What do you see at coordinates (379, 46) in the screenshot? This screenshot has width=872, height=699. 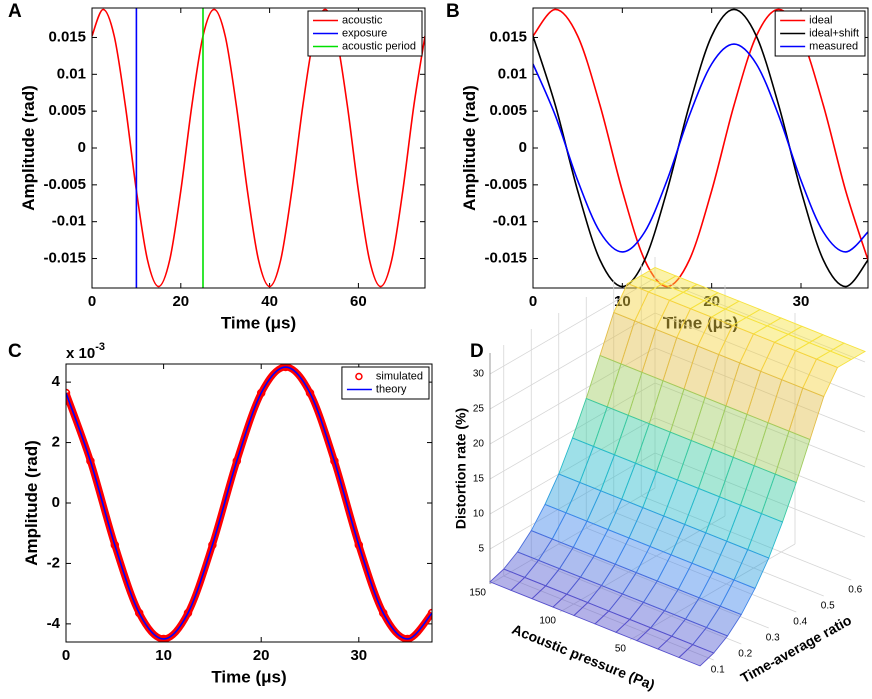 I see `legend-label: acoustic period` at bounding box center [379, 46].